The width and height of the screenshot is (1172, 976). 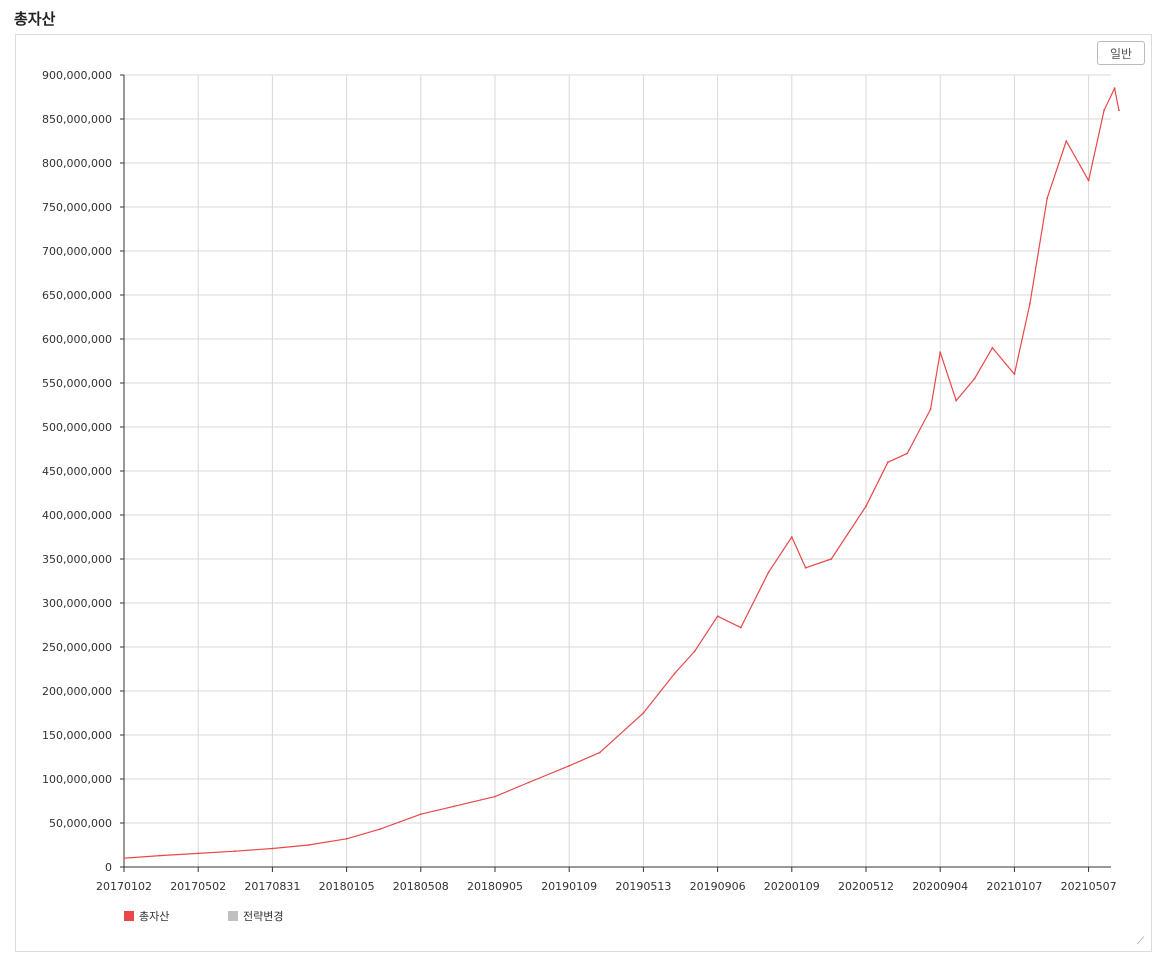 What do you see at coordinates (263, 916) in the screenshot?
I see `legend-label-strategy-change: 전략변경` at bounding box center [263, 916].